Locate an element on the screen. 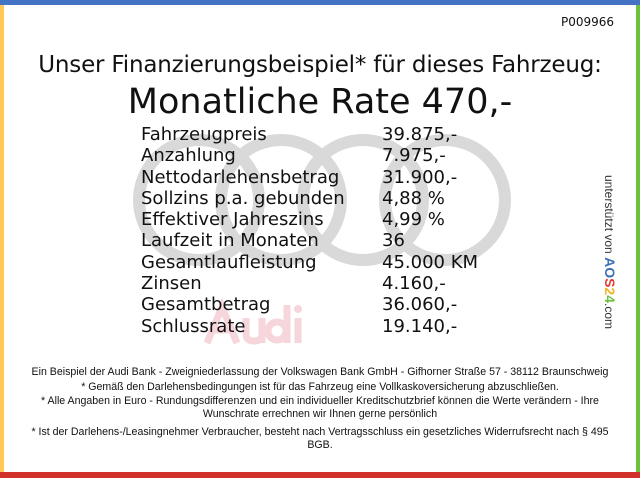 The width and height of the screenshot is (640, 478). aos24-logo: AOS24 is located at coordinates (610, 280).